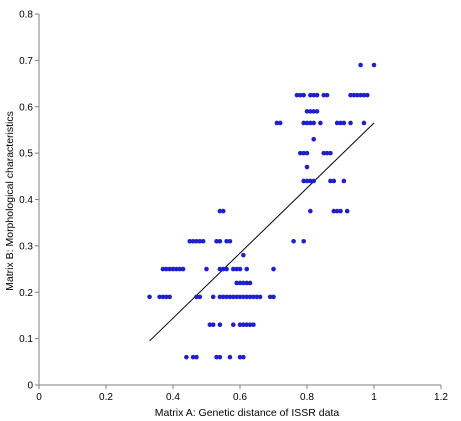 This screenshot has height=421, width=461. What do you see at coordinates (106, 397) in the screenshot?
I see `x-tick-label: 0.2` at bounding box center [106, 397].